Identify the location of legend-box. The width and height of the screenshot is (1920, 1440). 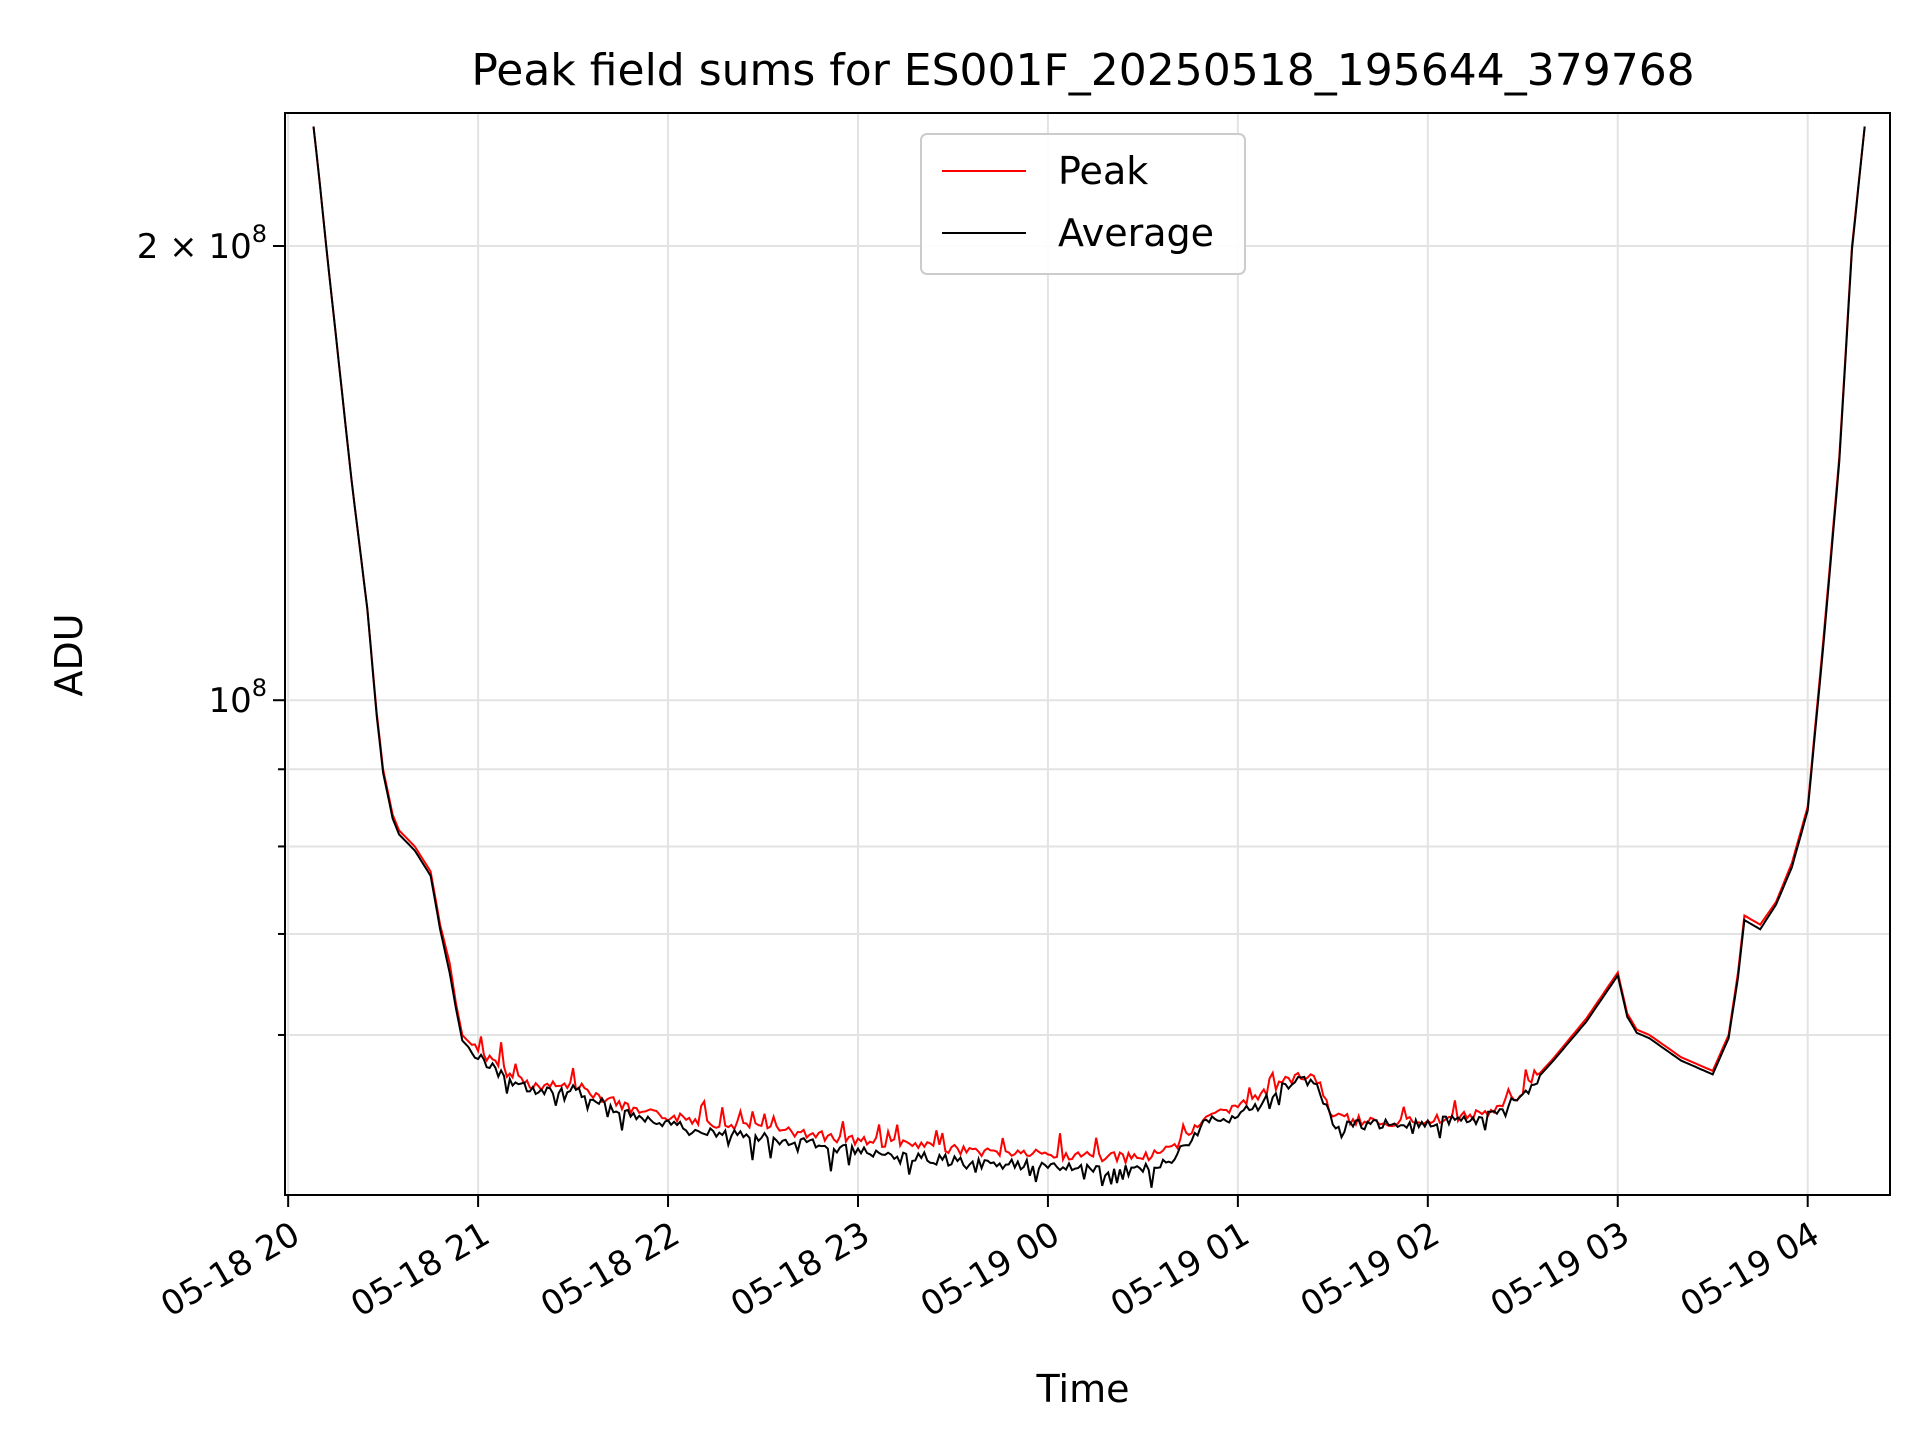
(1083, 204).